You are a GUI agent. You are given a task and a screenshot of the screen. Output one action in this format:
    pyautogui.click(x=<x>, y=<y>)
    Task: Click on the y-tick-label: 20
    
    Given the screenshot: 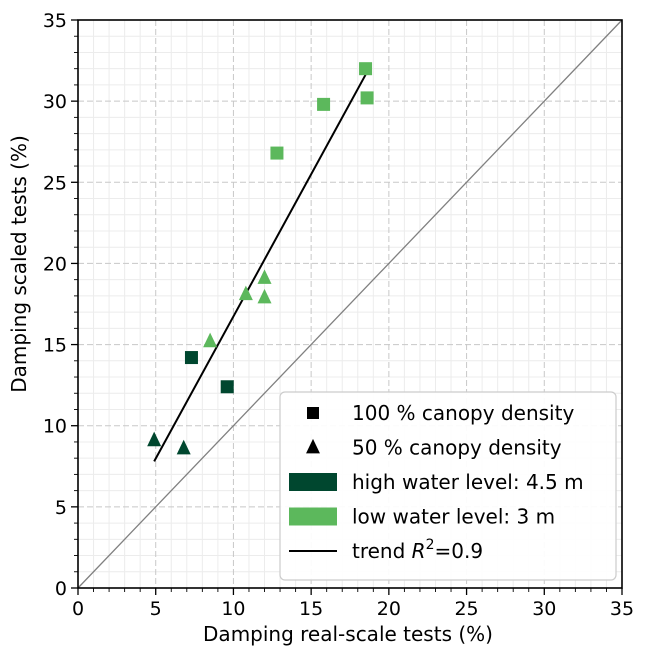 What is the action you would take?
    pyautogui.click(x=55, y=264)
    